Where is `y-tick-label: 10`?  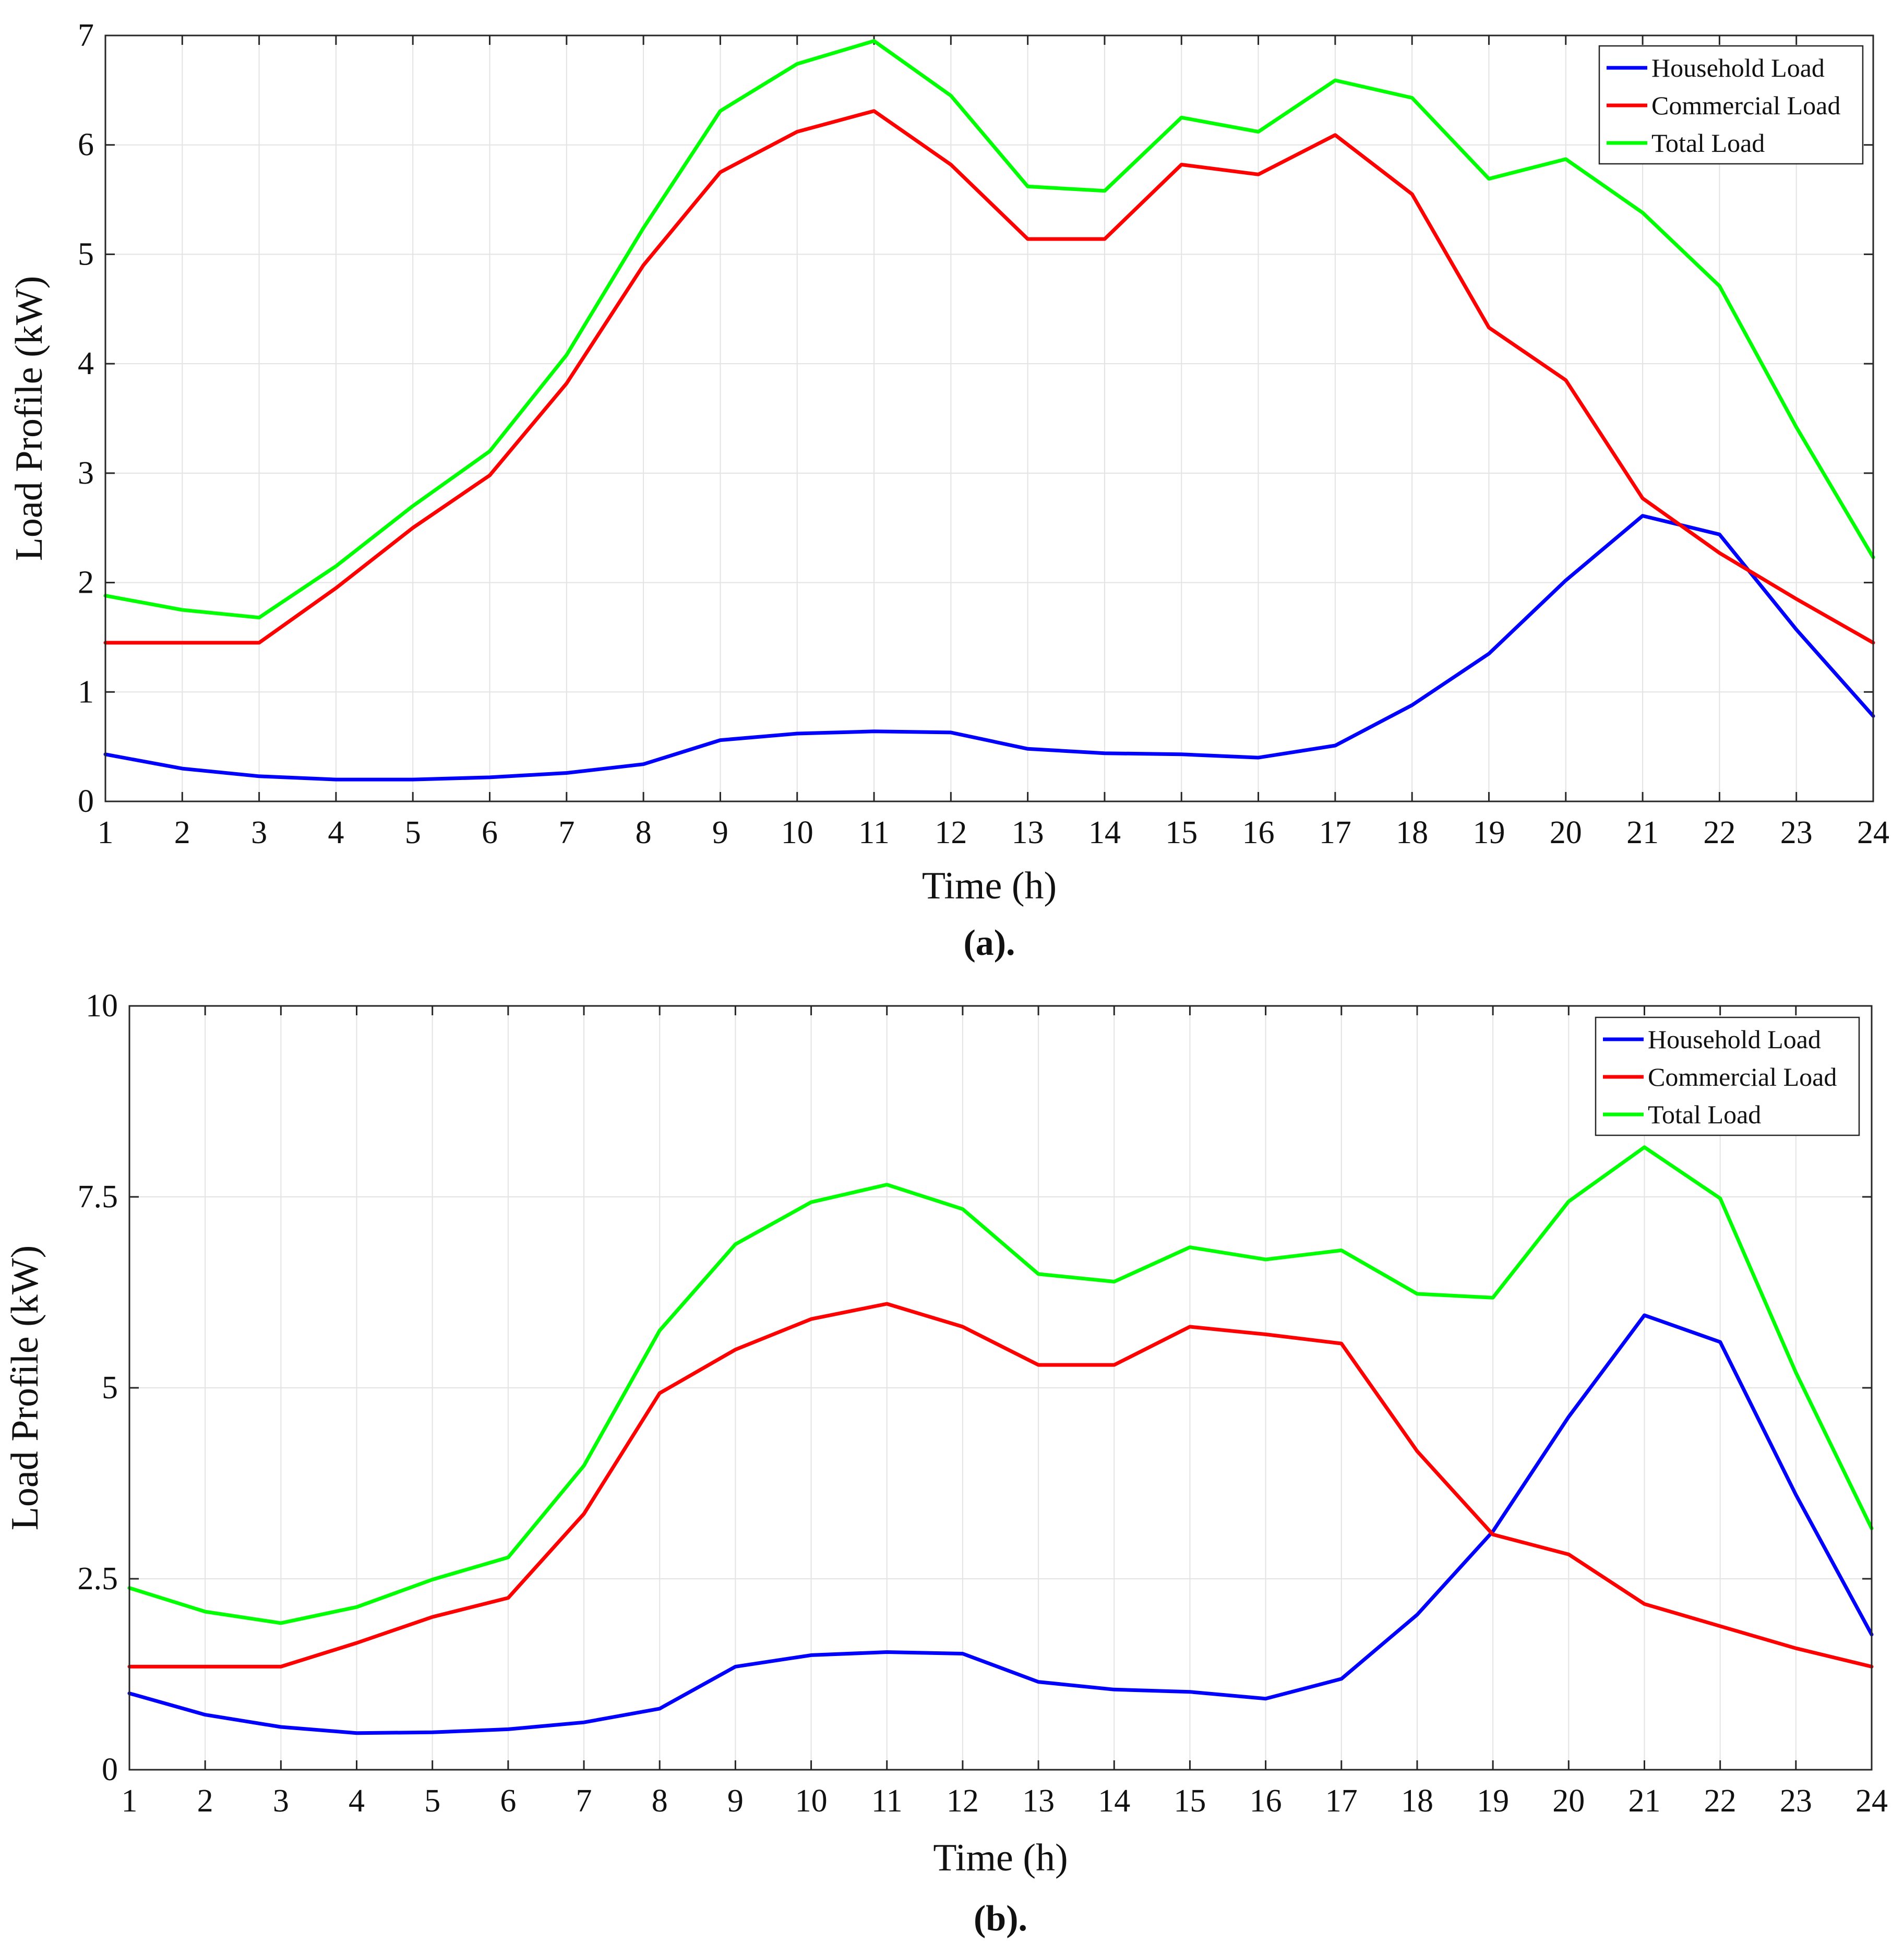 y-tick-label: 10 is located at coordinates (102, 1006).